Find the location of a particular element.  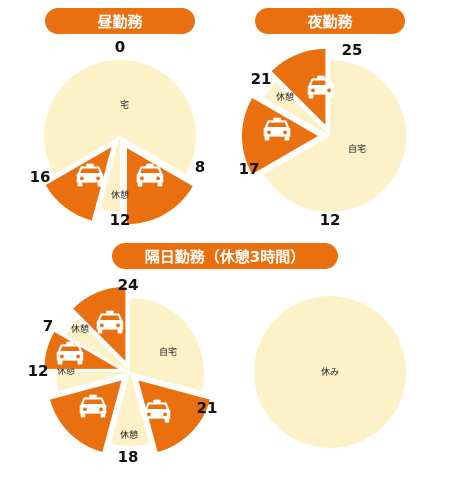

title-night-shift: 夜勤務 is located at coordinates (330, 21).